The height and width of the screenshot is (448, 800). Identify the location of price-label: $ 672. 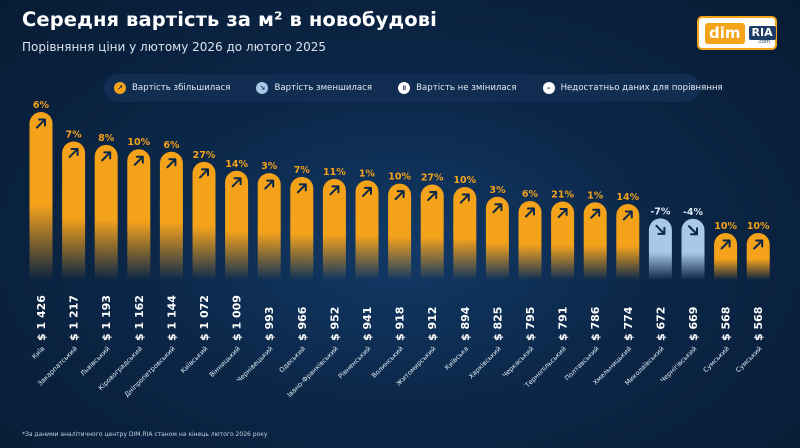
(660, 324).